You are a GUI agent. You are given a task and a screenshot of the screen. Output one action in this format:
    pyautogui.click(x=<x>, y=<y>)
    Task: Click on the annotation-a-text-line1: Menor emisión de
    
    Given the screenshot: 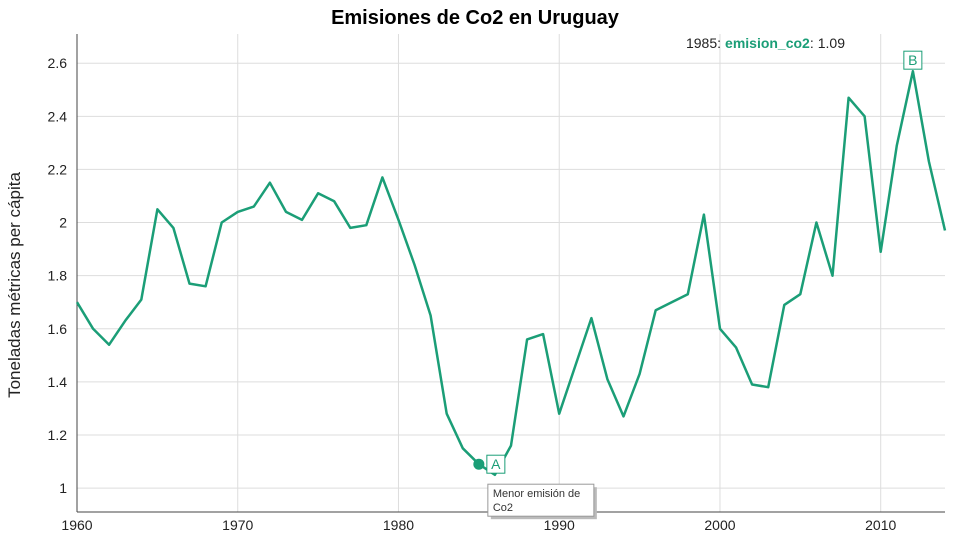 What is the action you would take?
    pyautogui.click(x=536, y=494)
    